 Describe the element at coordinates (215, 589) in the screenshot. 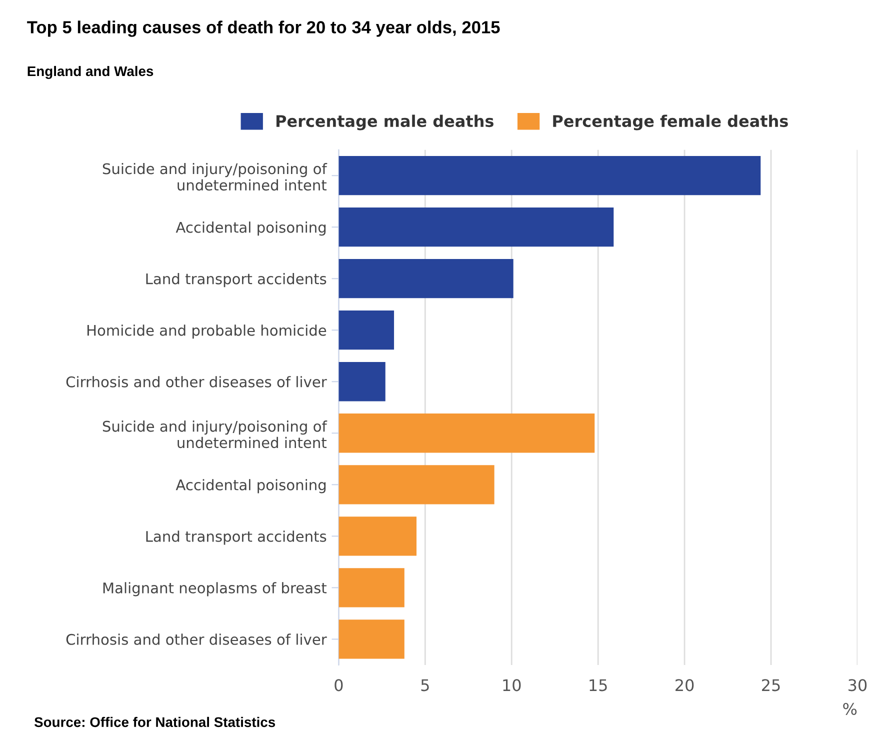

I see `y-tick-label: Malignant neoplasms of breast` at that location.